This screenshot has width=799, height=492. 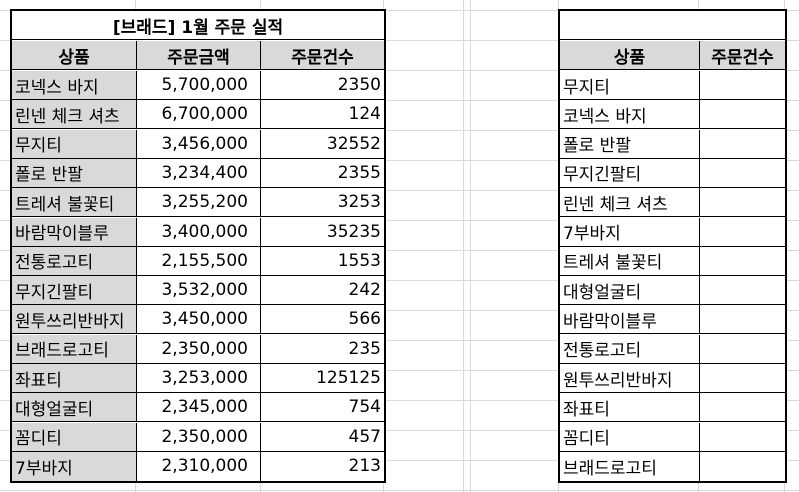 I want to click on count-cell: 235, so click(x=322, y=349).